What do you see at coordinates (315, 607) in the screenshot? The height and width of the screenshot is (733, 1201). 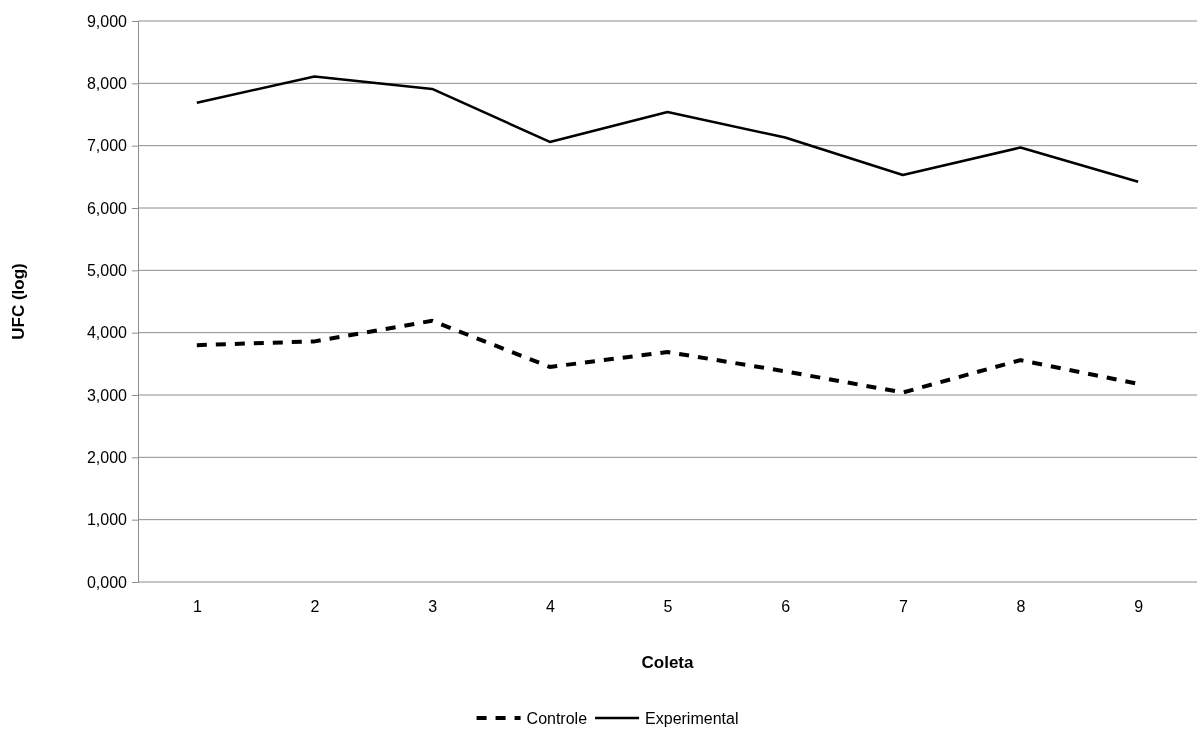 I see `x-tick-label: 2` at bounding box center [315, 607].